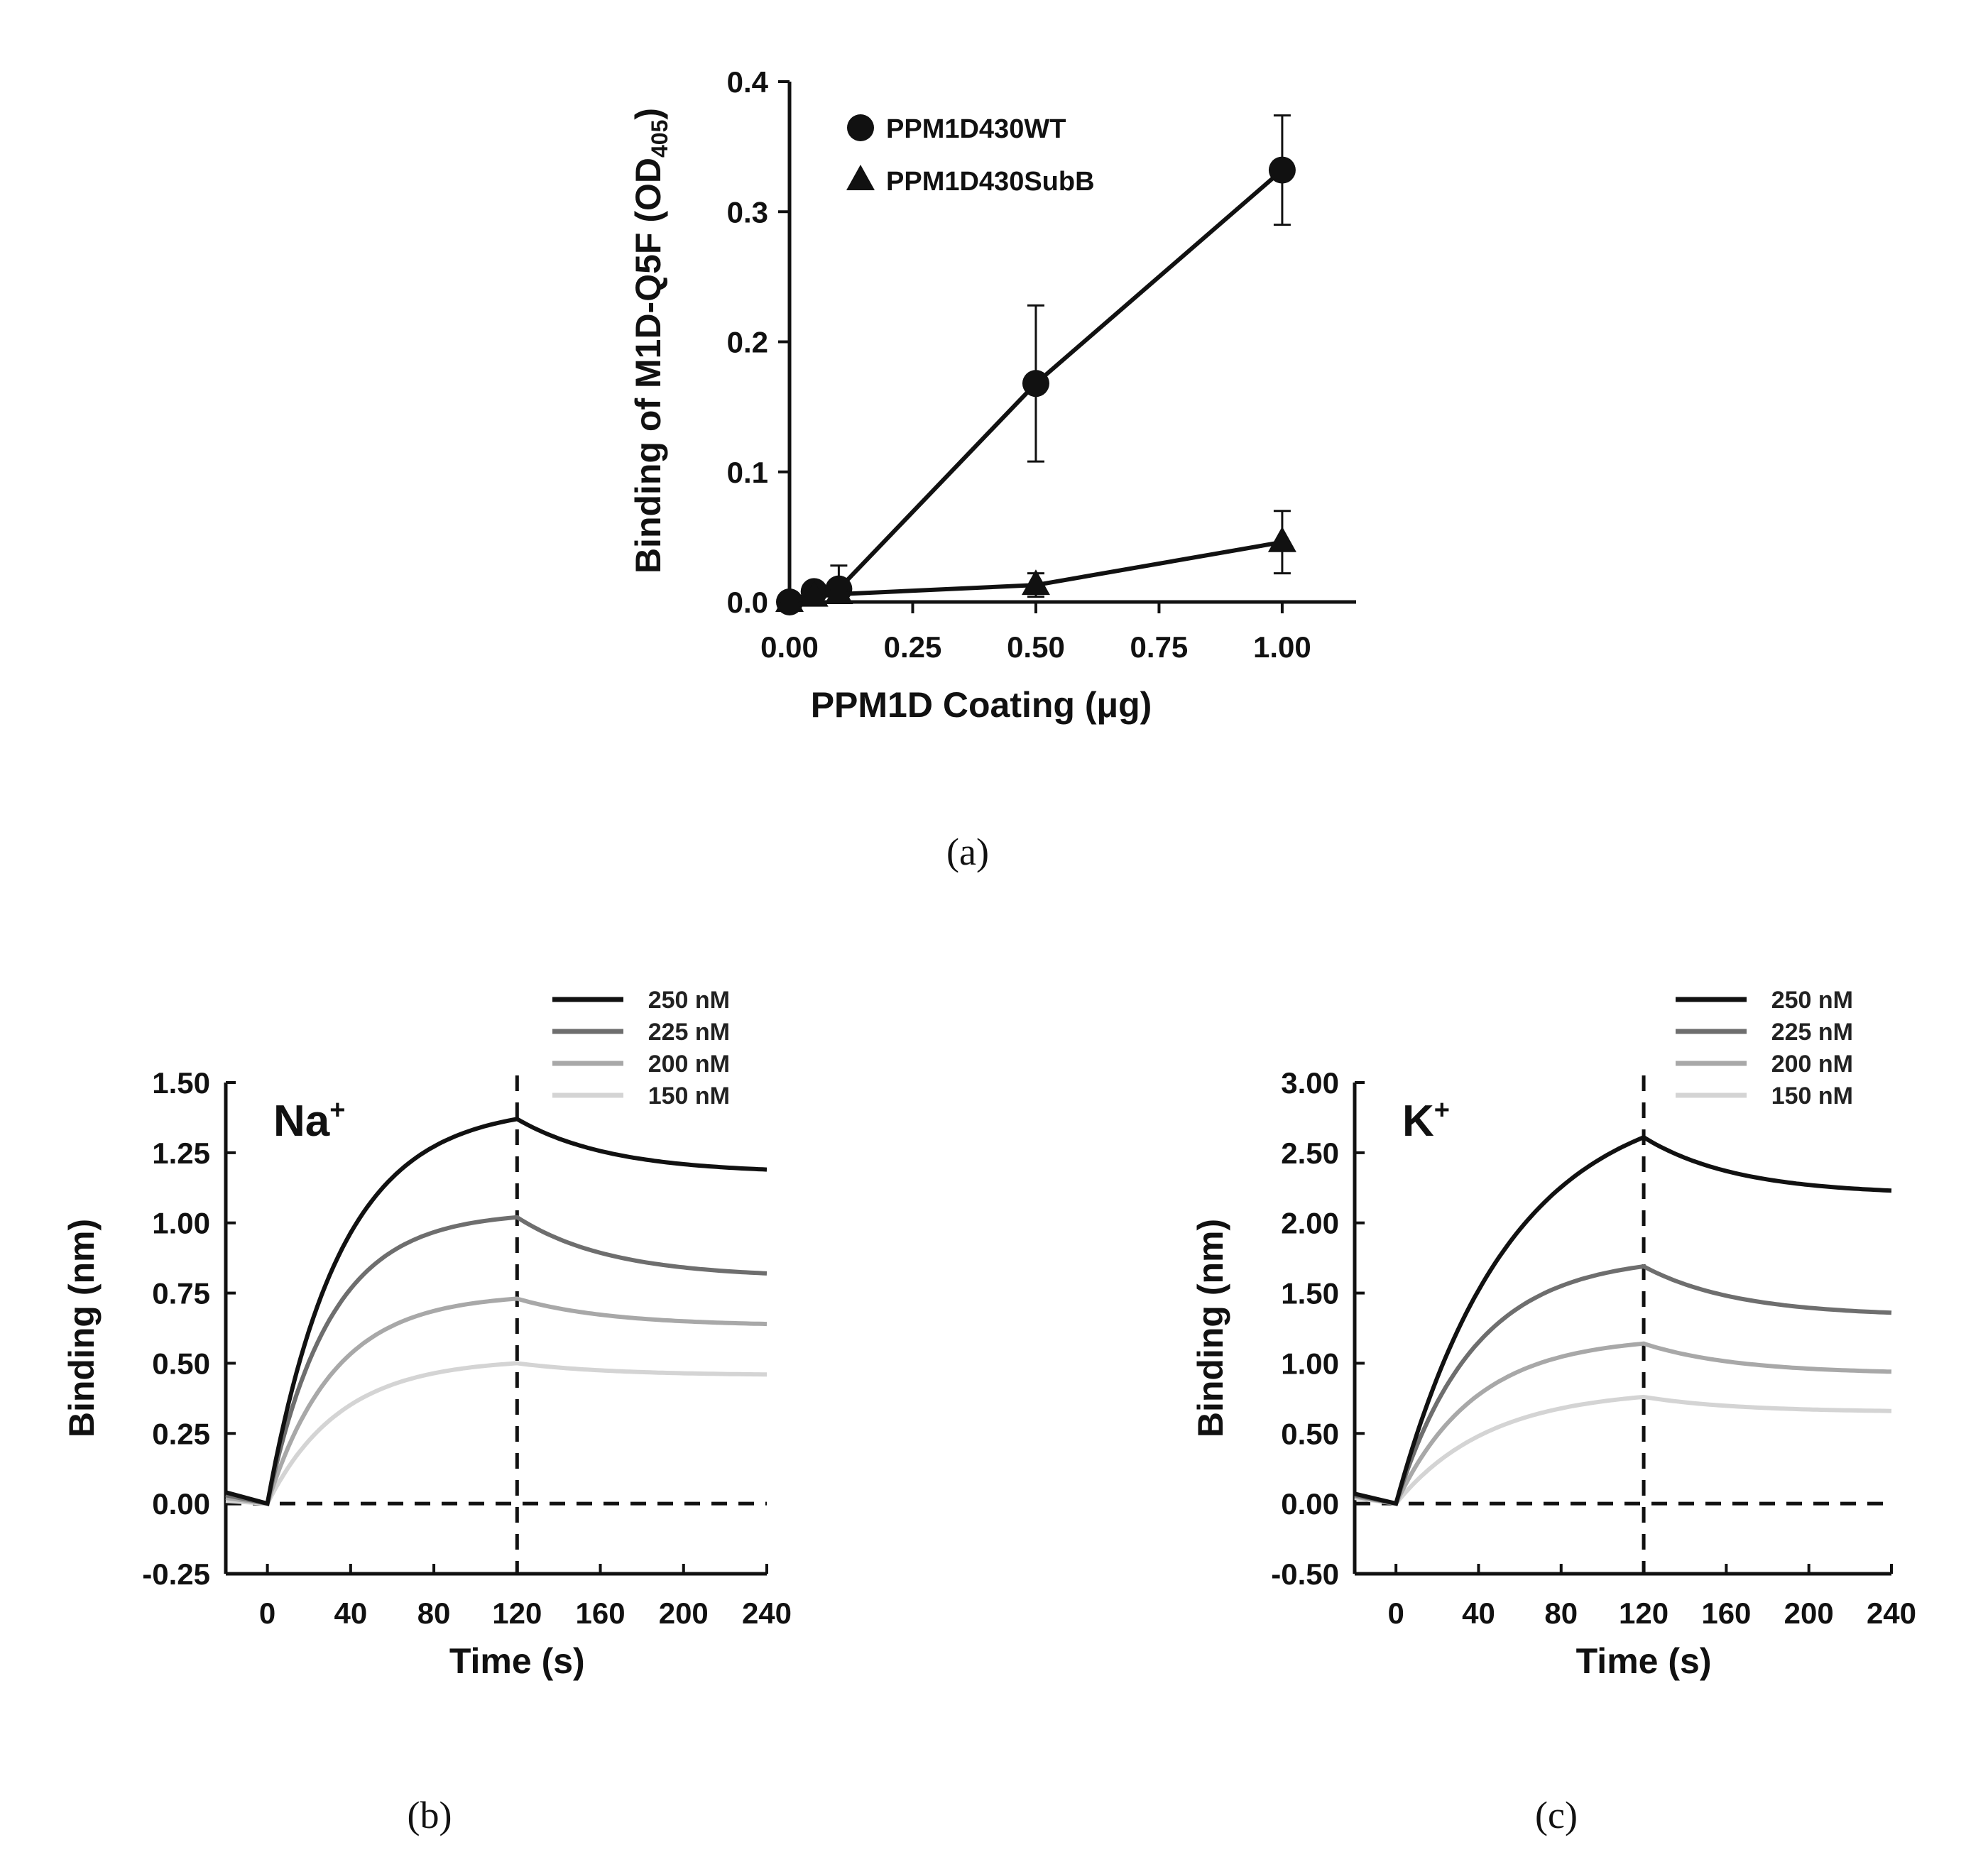 The height and width of the screenshot is (1857, 1988). I want to click on y-axis-title: Binding of M1D-Q5F (OD405), so click(650, 341).